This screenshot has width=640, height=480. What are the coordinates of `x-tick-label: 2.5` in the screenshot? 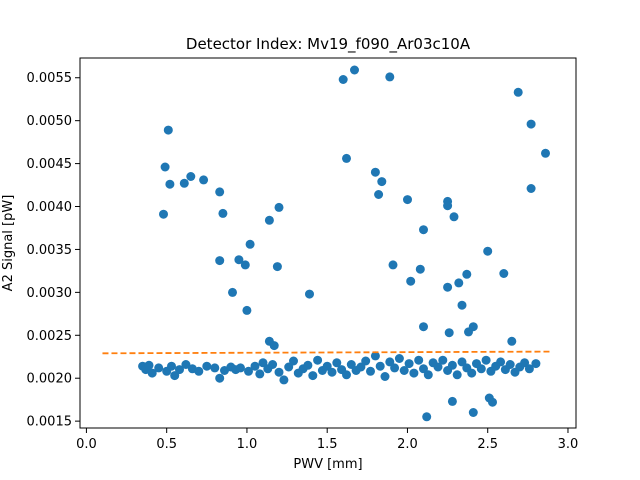 It's located at (487, 444).